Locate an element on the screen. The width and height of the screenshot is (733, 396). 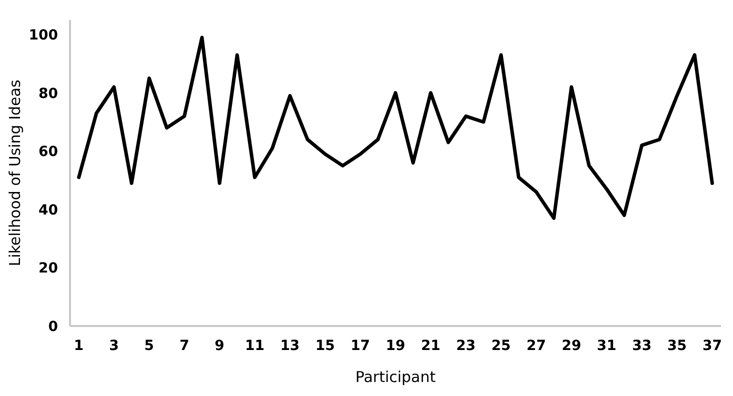
x-tick-label: 33 is located at coordinates (642, 346).